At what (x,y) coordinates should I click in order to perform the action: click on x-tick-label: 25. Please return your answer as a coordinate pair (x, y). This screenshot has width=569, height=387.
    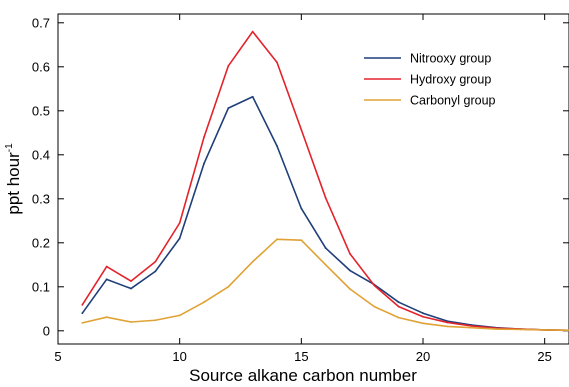
    Looking at the image, I should click on (544, 356).